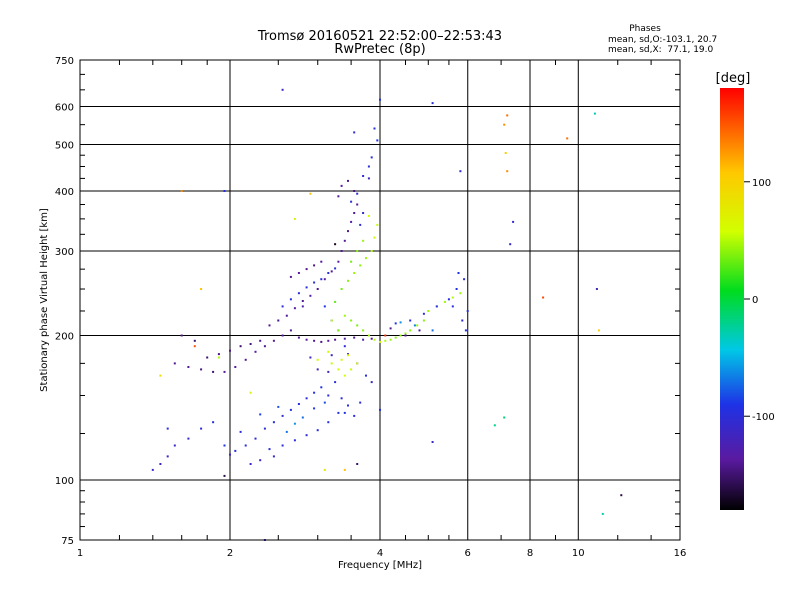  Describe the element at coordinates (732, 299) in the screenshot. I see `colorbar` at that location.